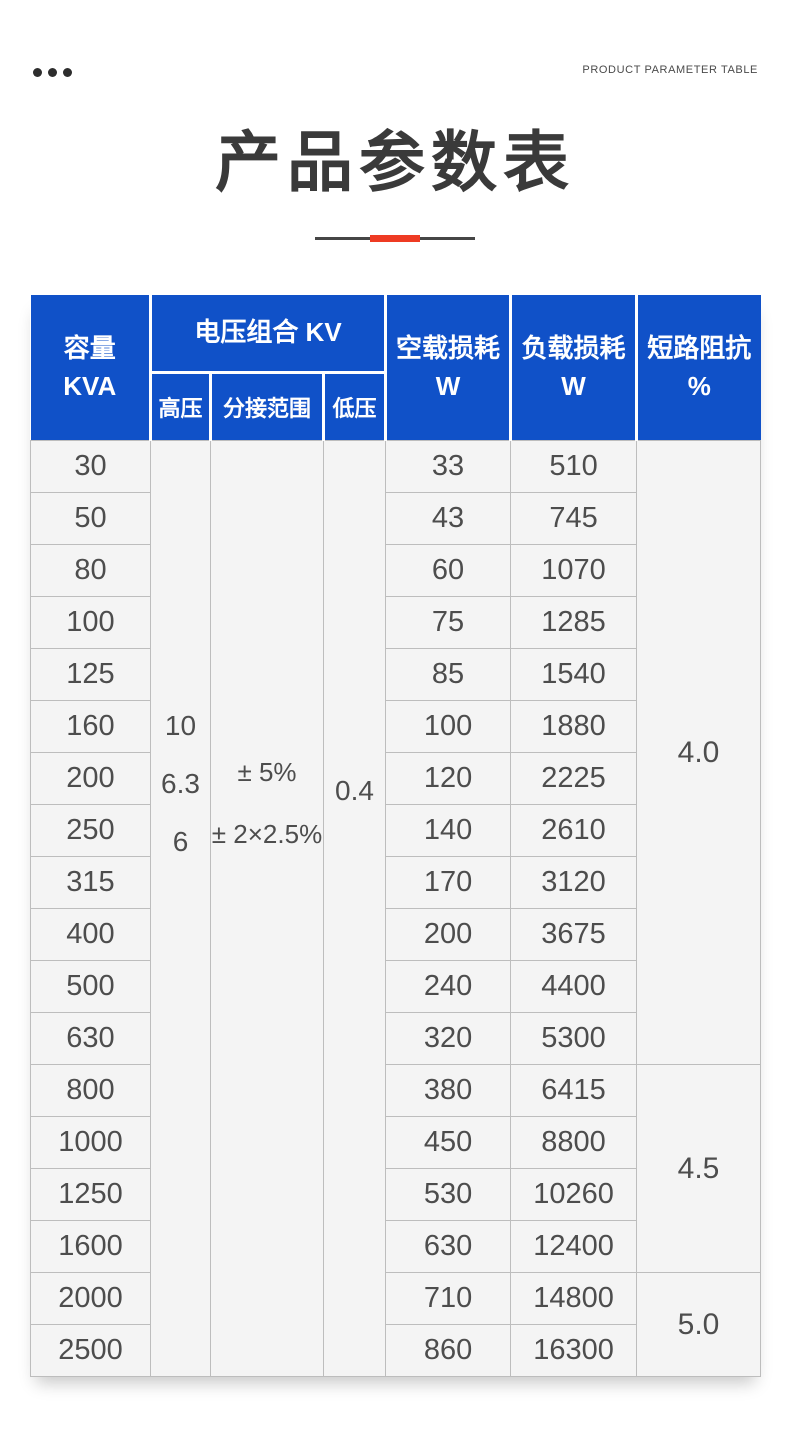 Image resolution: width=790 pixels, height=1431 pixels. I want to click on table-row: 315 170 3120, so click(395, 882).